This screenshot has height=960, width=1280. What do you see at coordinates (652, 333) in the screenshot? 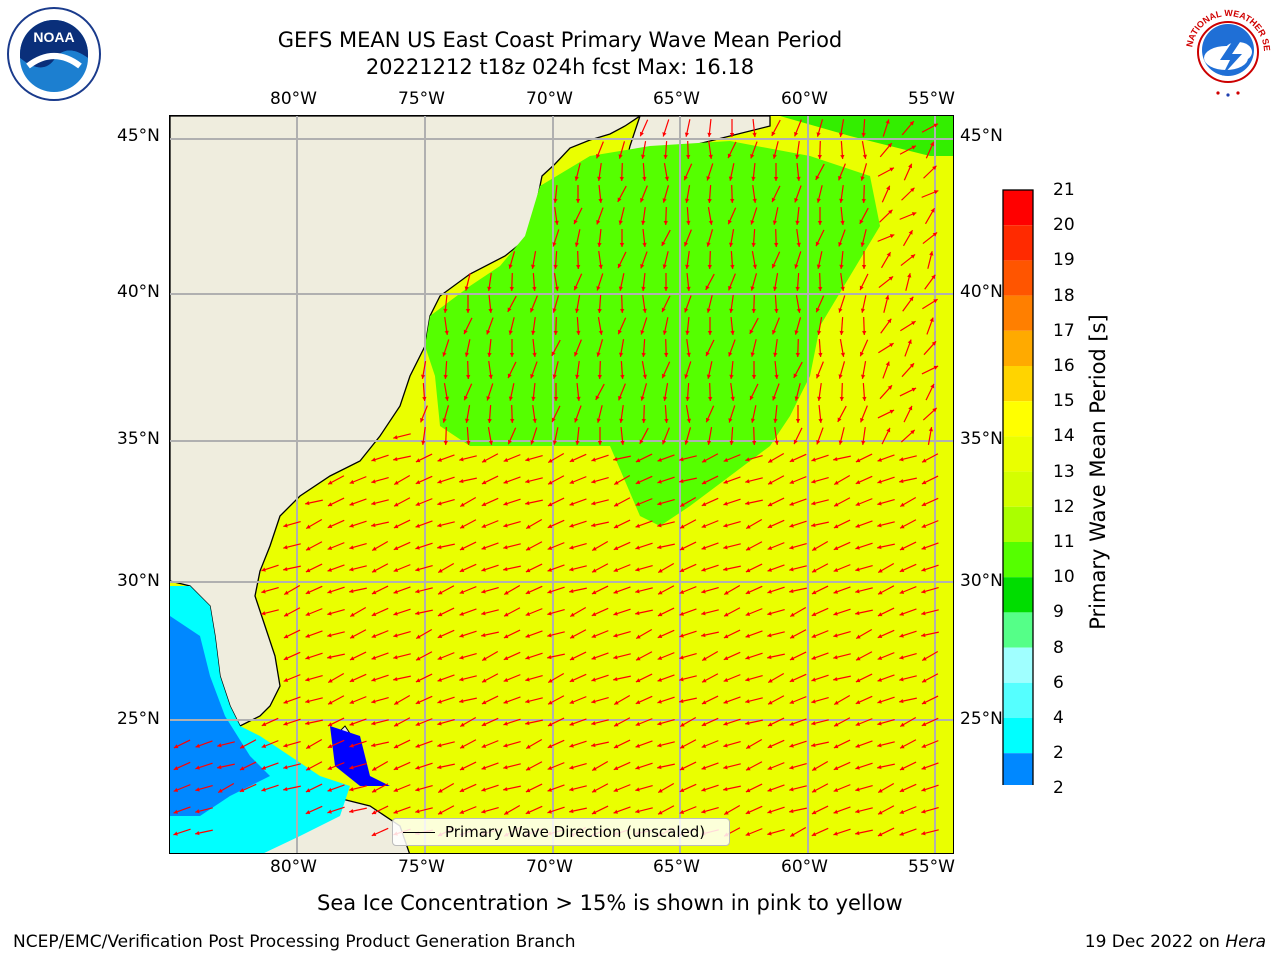
I see `green-region` at bounding box center [652, 333].